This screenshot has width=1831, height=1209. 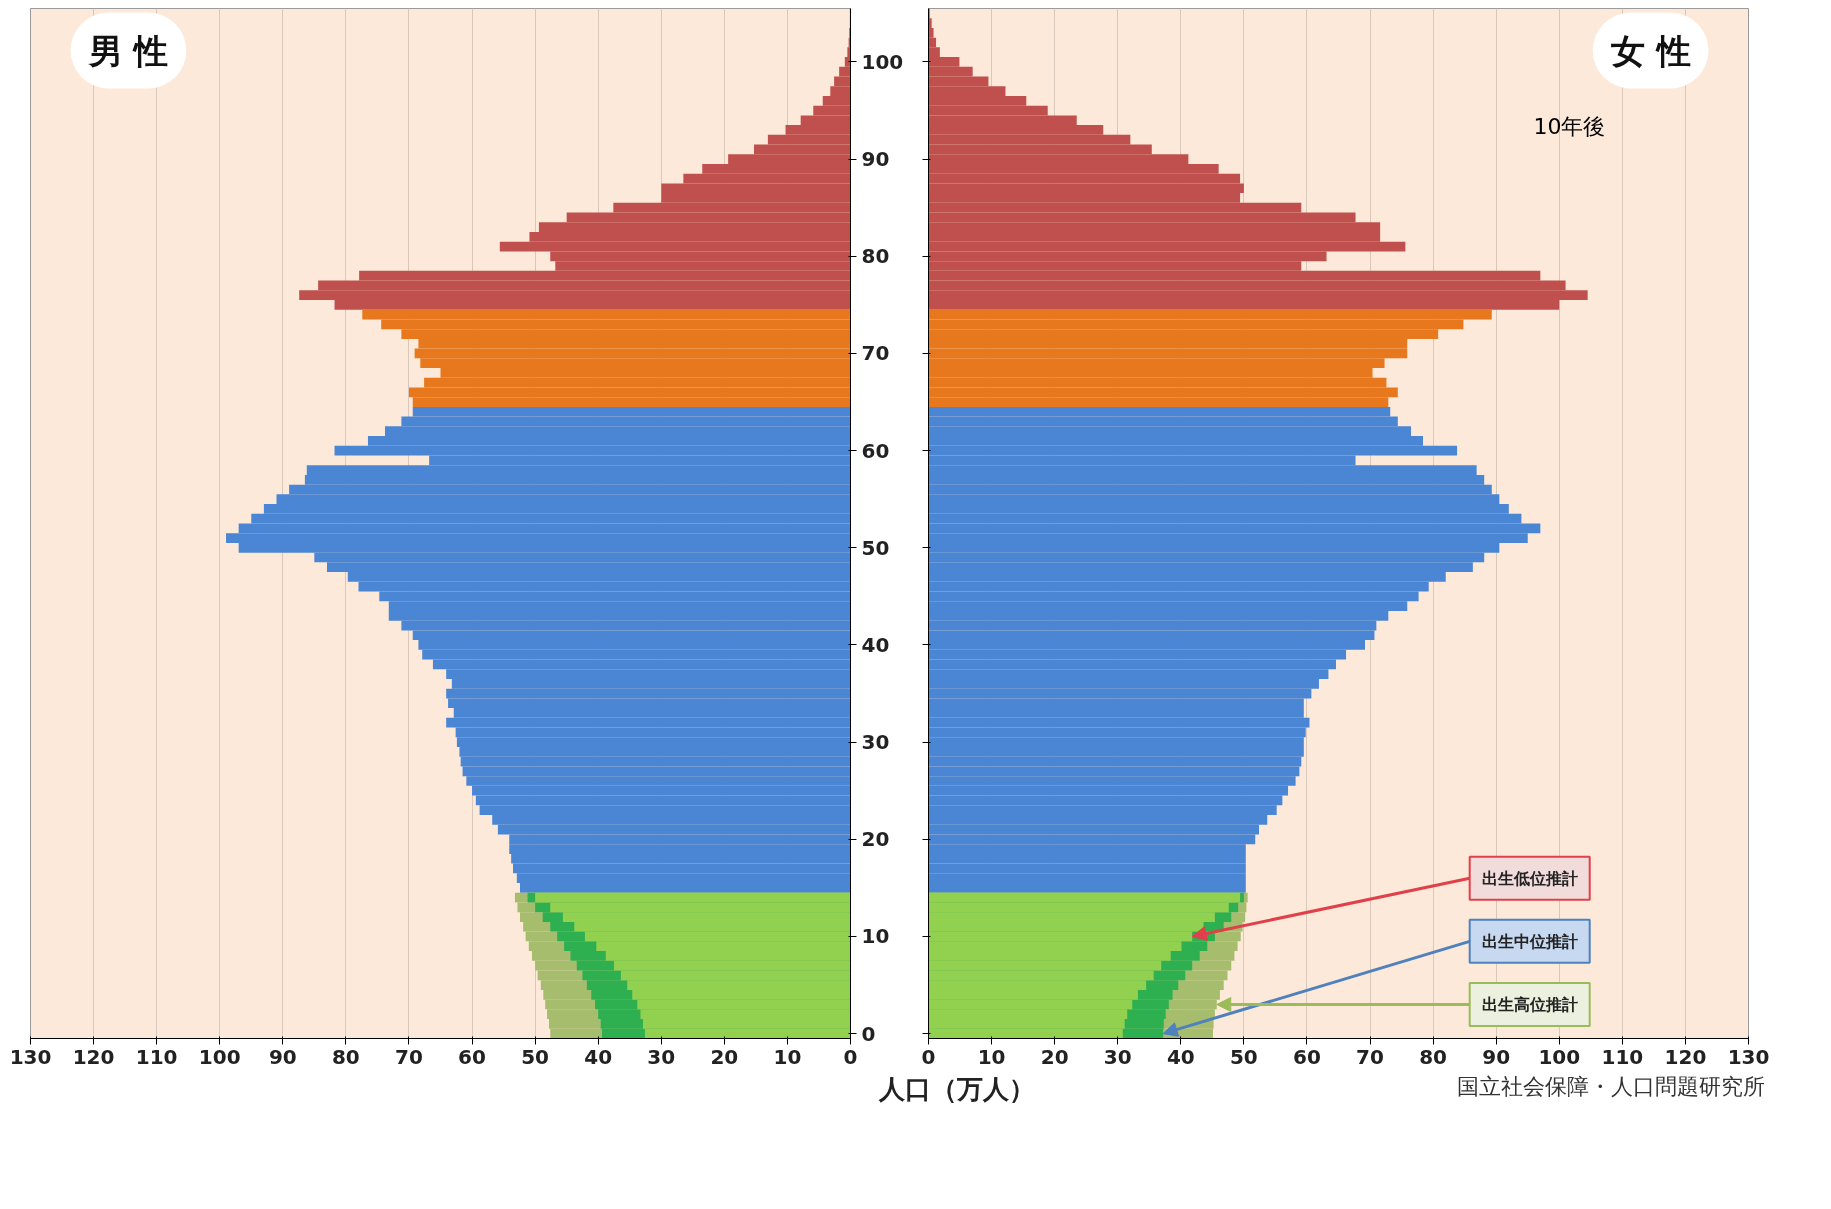 I want to click on annotation: 10年後, so click(x=1569, y=126).